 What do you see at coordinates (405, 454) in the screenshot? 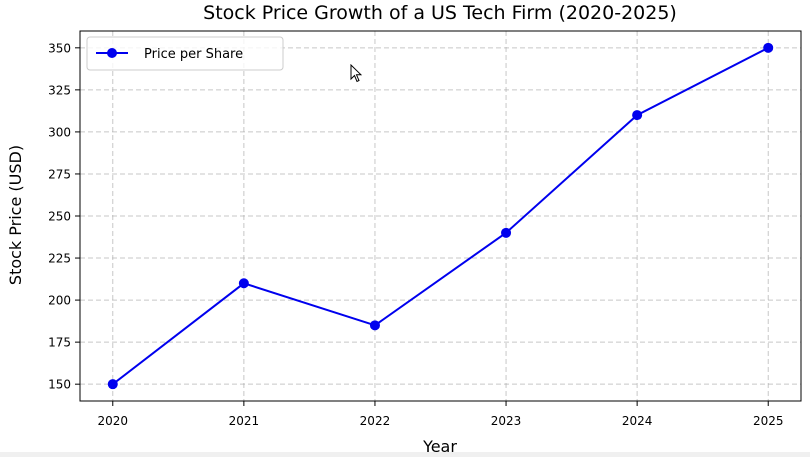
I see `window-bottom-edge` at bounding box center [405, 454].